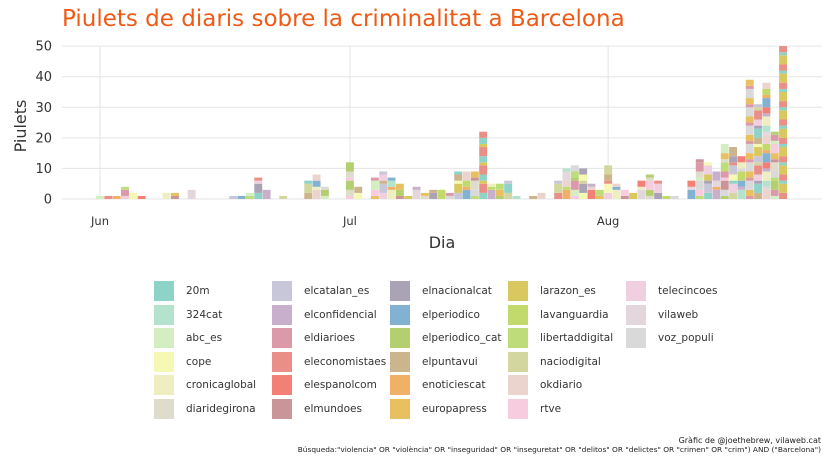 This screenshot has height=466, width=829. I want to click on legend-item: elconfidencial, so click(324, 315).